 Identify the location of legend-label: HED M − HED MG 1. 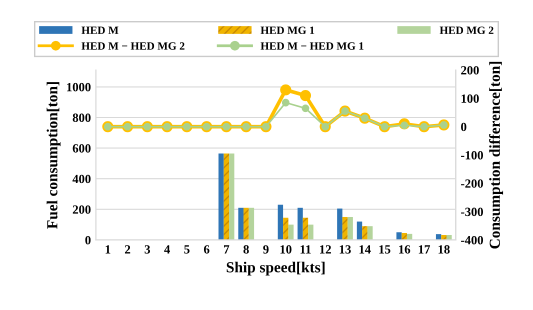
(312, 46).